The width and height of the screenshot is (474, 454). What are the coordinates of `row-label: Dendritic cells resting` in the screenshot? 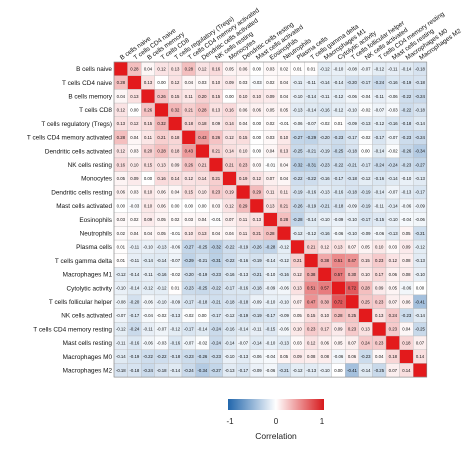 It's located at (81, 192).